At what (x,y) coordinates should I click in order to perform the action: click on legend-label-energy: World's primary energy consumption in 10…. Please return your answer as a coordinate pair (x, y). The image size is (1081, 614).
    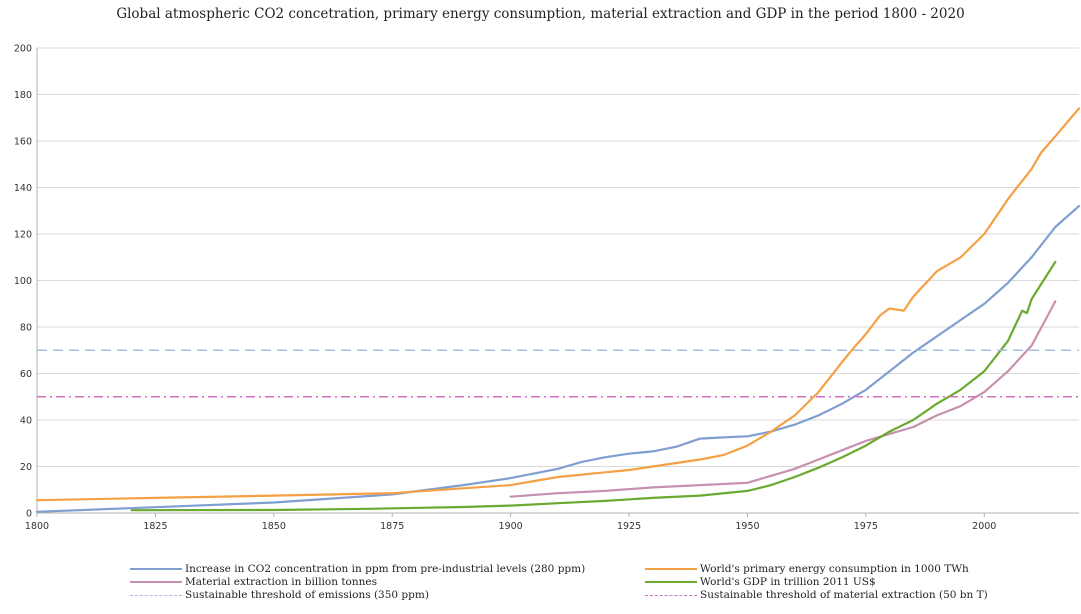
    Looking at the image, I should click on (834, 569).